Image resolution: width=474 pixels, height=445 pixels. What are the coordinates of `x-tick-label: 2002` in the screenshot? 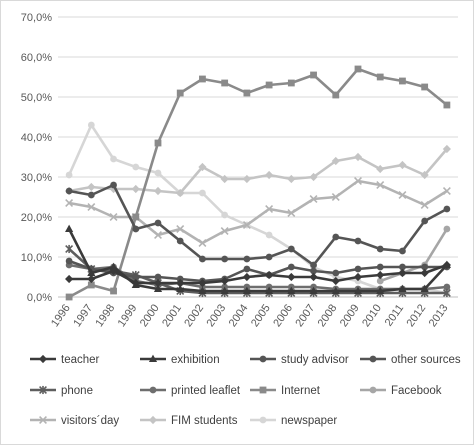 It's located at (194, 315).